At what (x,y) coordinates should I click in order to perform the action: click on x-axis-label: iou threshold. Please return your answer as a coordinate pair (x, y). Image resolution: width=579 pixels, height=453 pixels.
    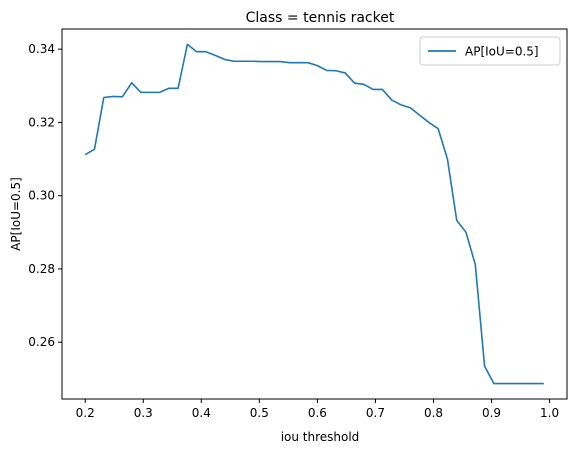
    Looking at the image, I should click on (320, 437).